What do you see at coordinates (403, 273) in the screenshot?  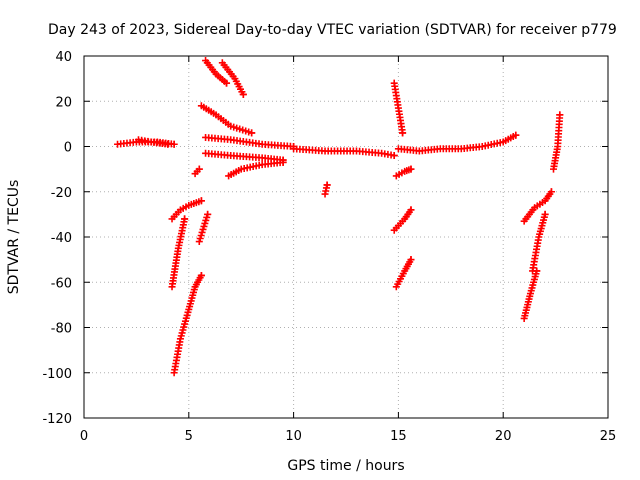 I see `series-track-r-neg2` at bounding box center [403, 273].